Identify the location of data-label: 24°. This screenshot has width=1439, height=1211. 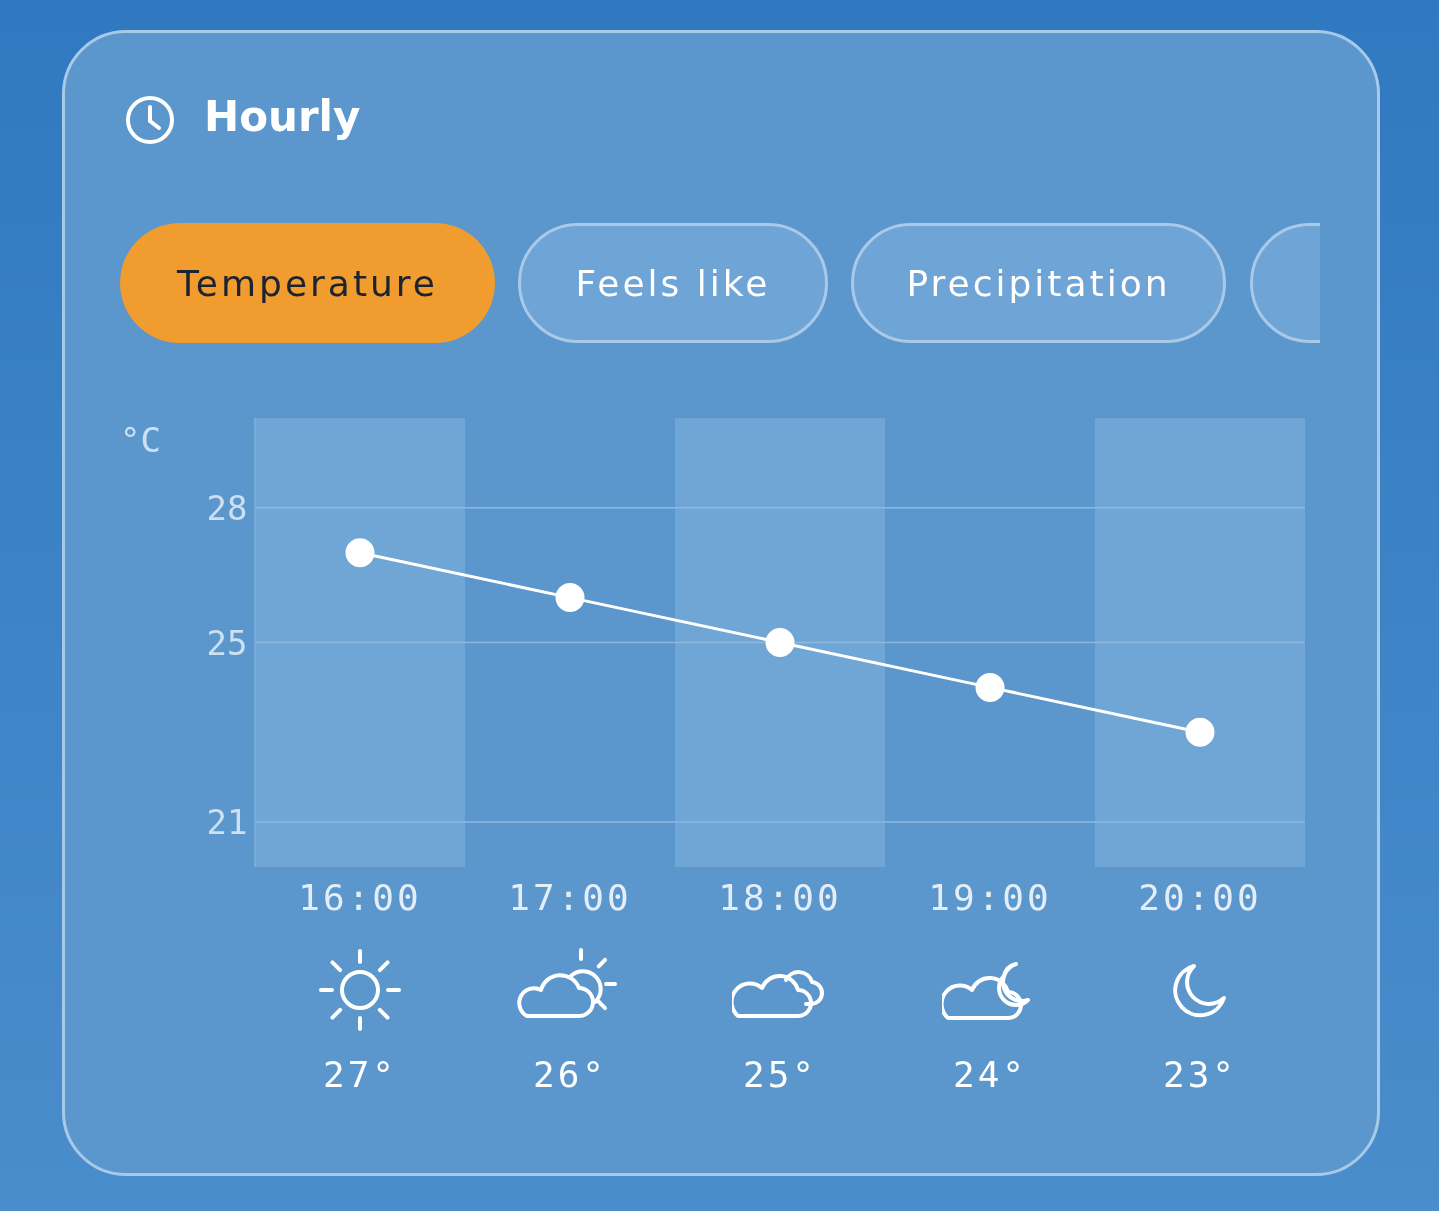
(990, 1074).